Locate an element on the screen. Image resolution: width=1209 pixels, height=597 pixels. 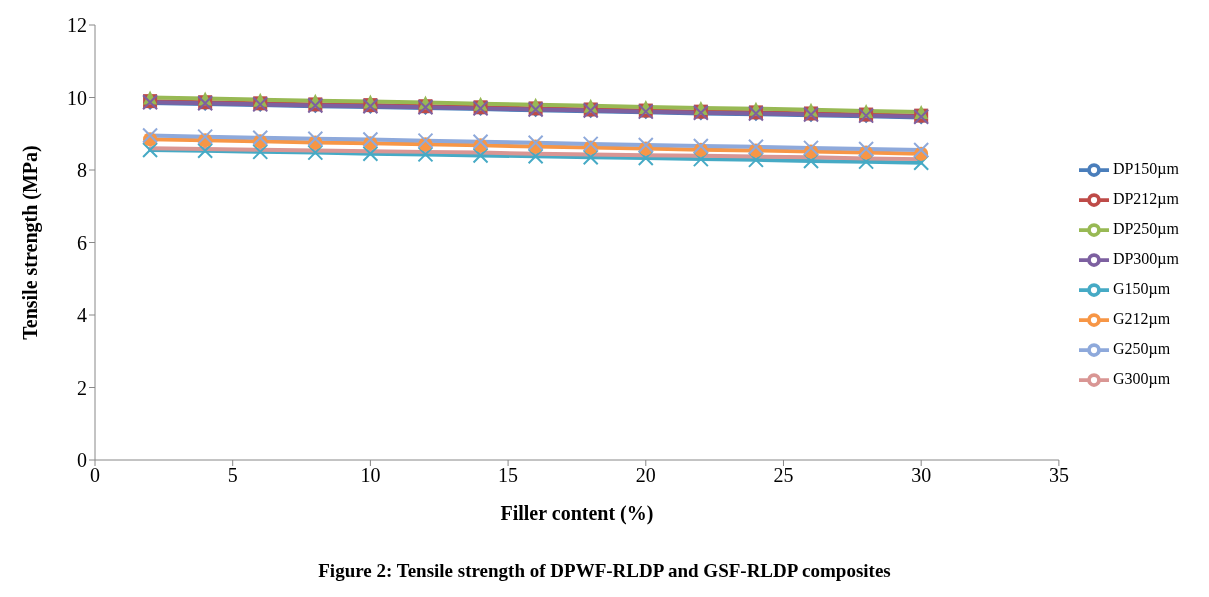
legend-label: DP300µm is located at coordinates (1145, 258).